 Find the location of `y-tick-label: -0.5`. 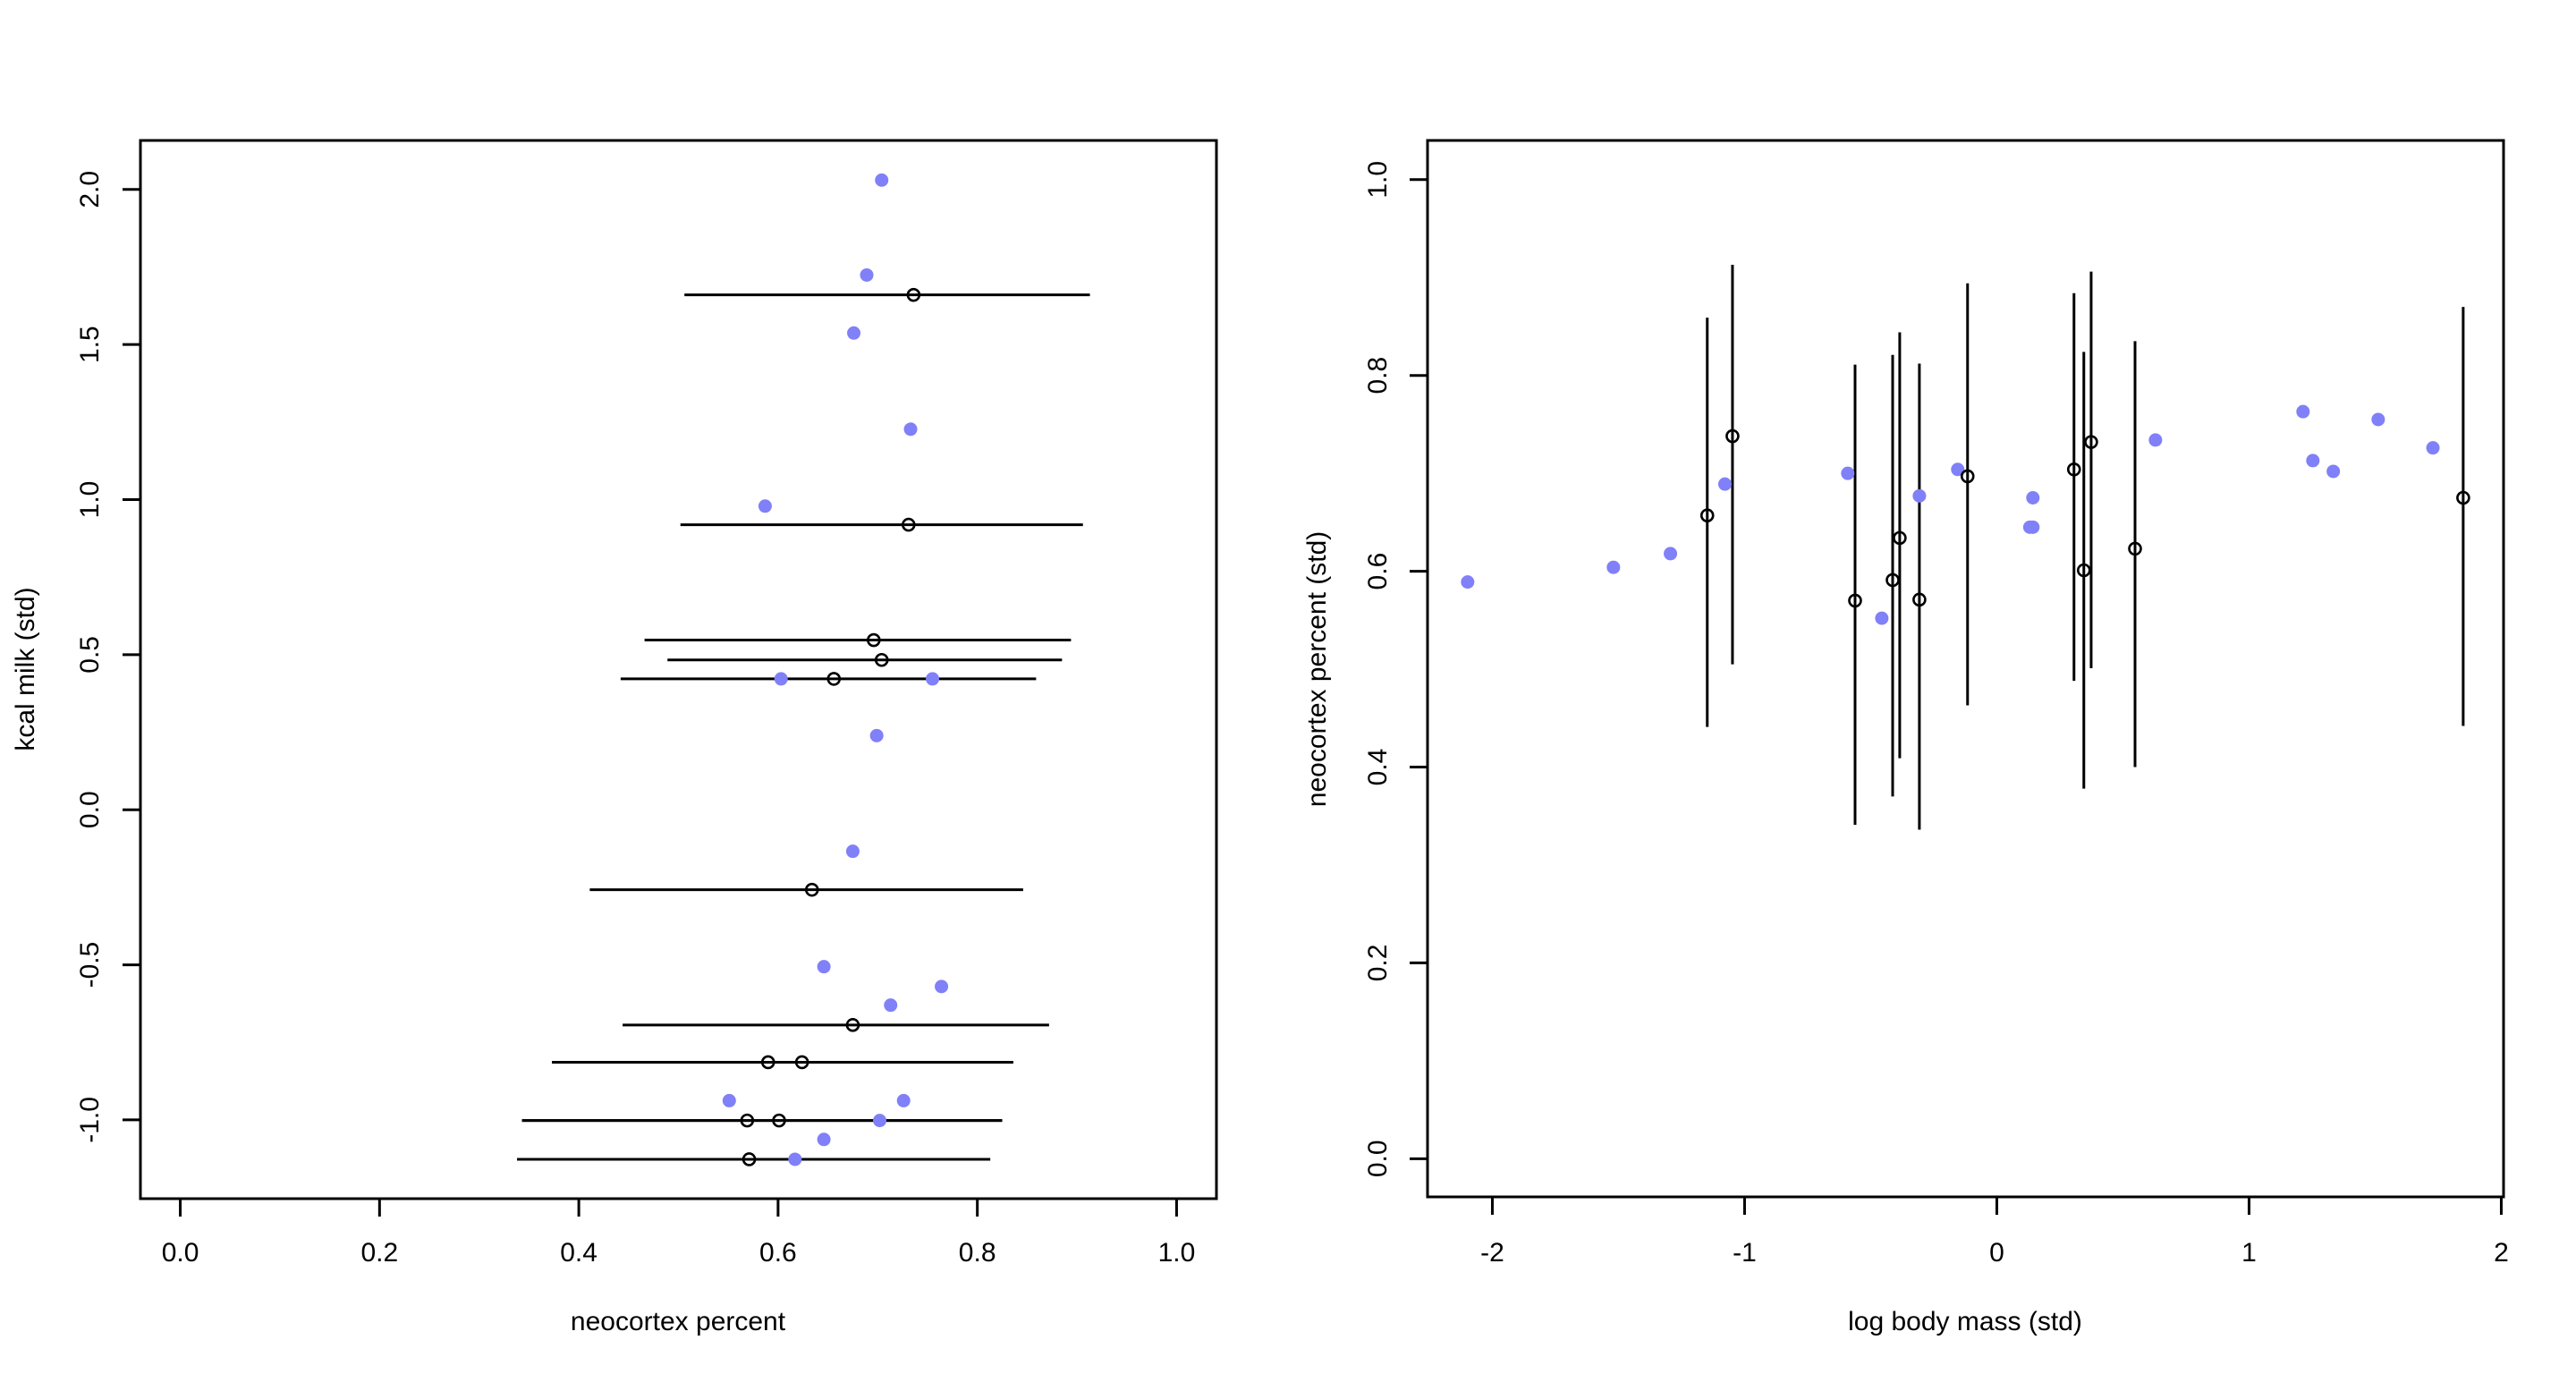

y-tick-label: -0.5 is located at coordinates (90, 965).